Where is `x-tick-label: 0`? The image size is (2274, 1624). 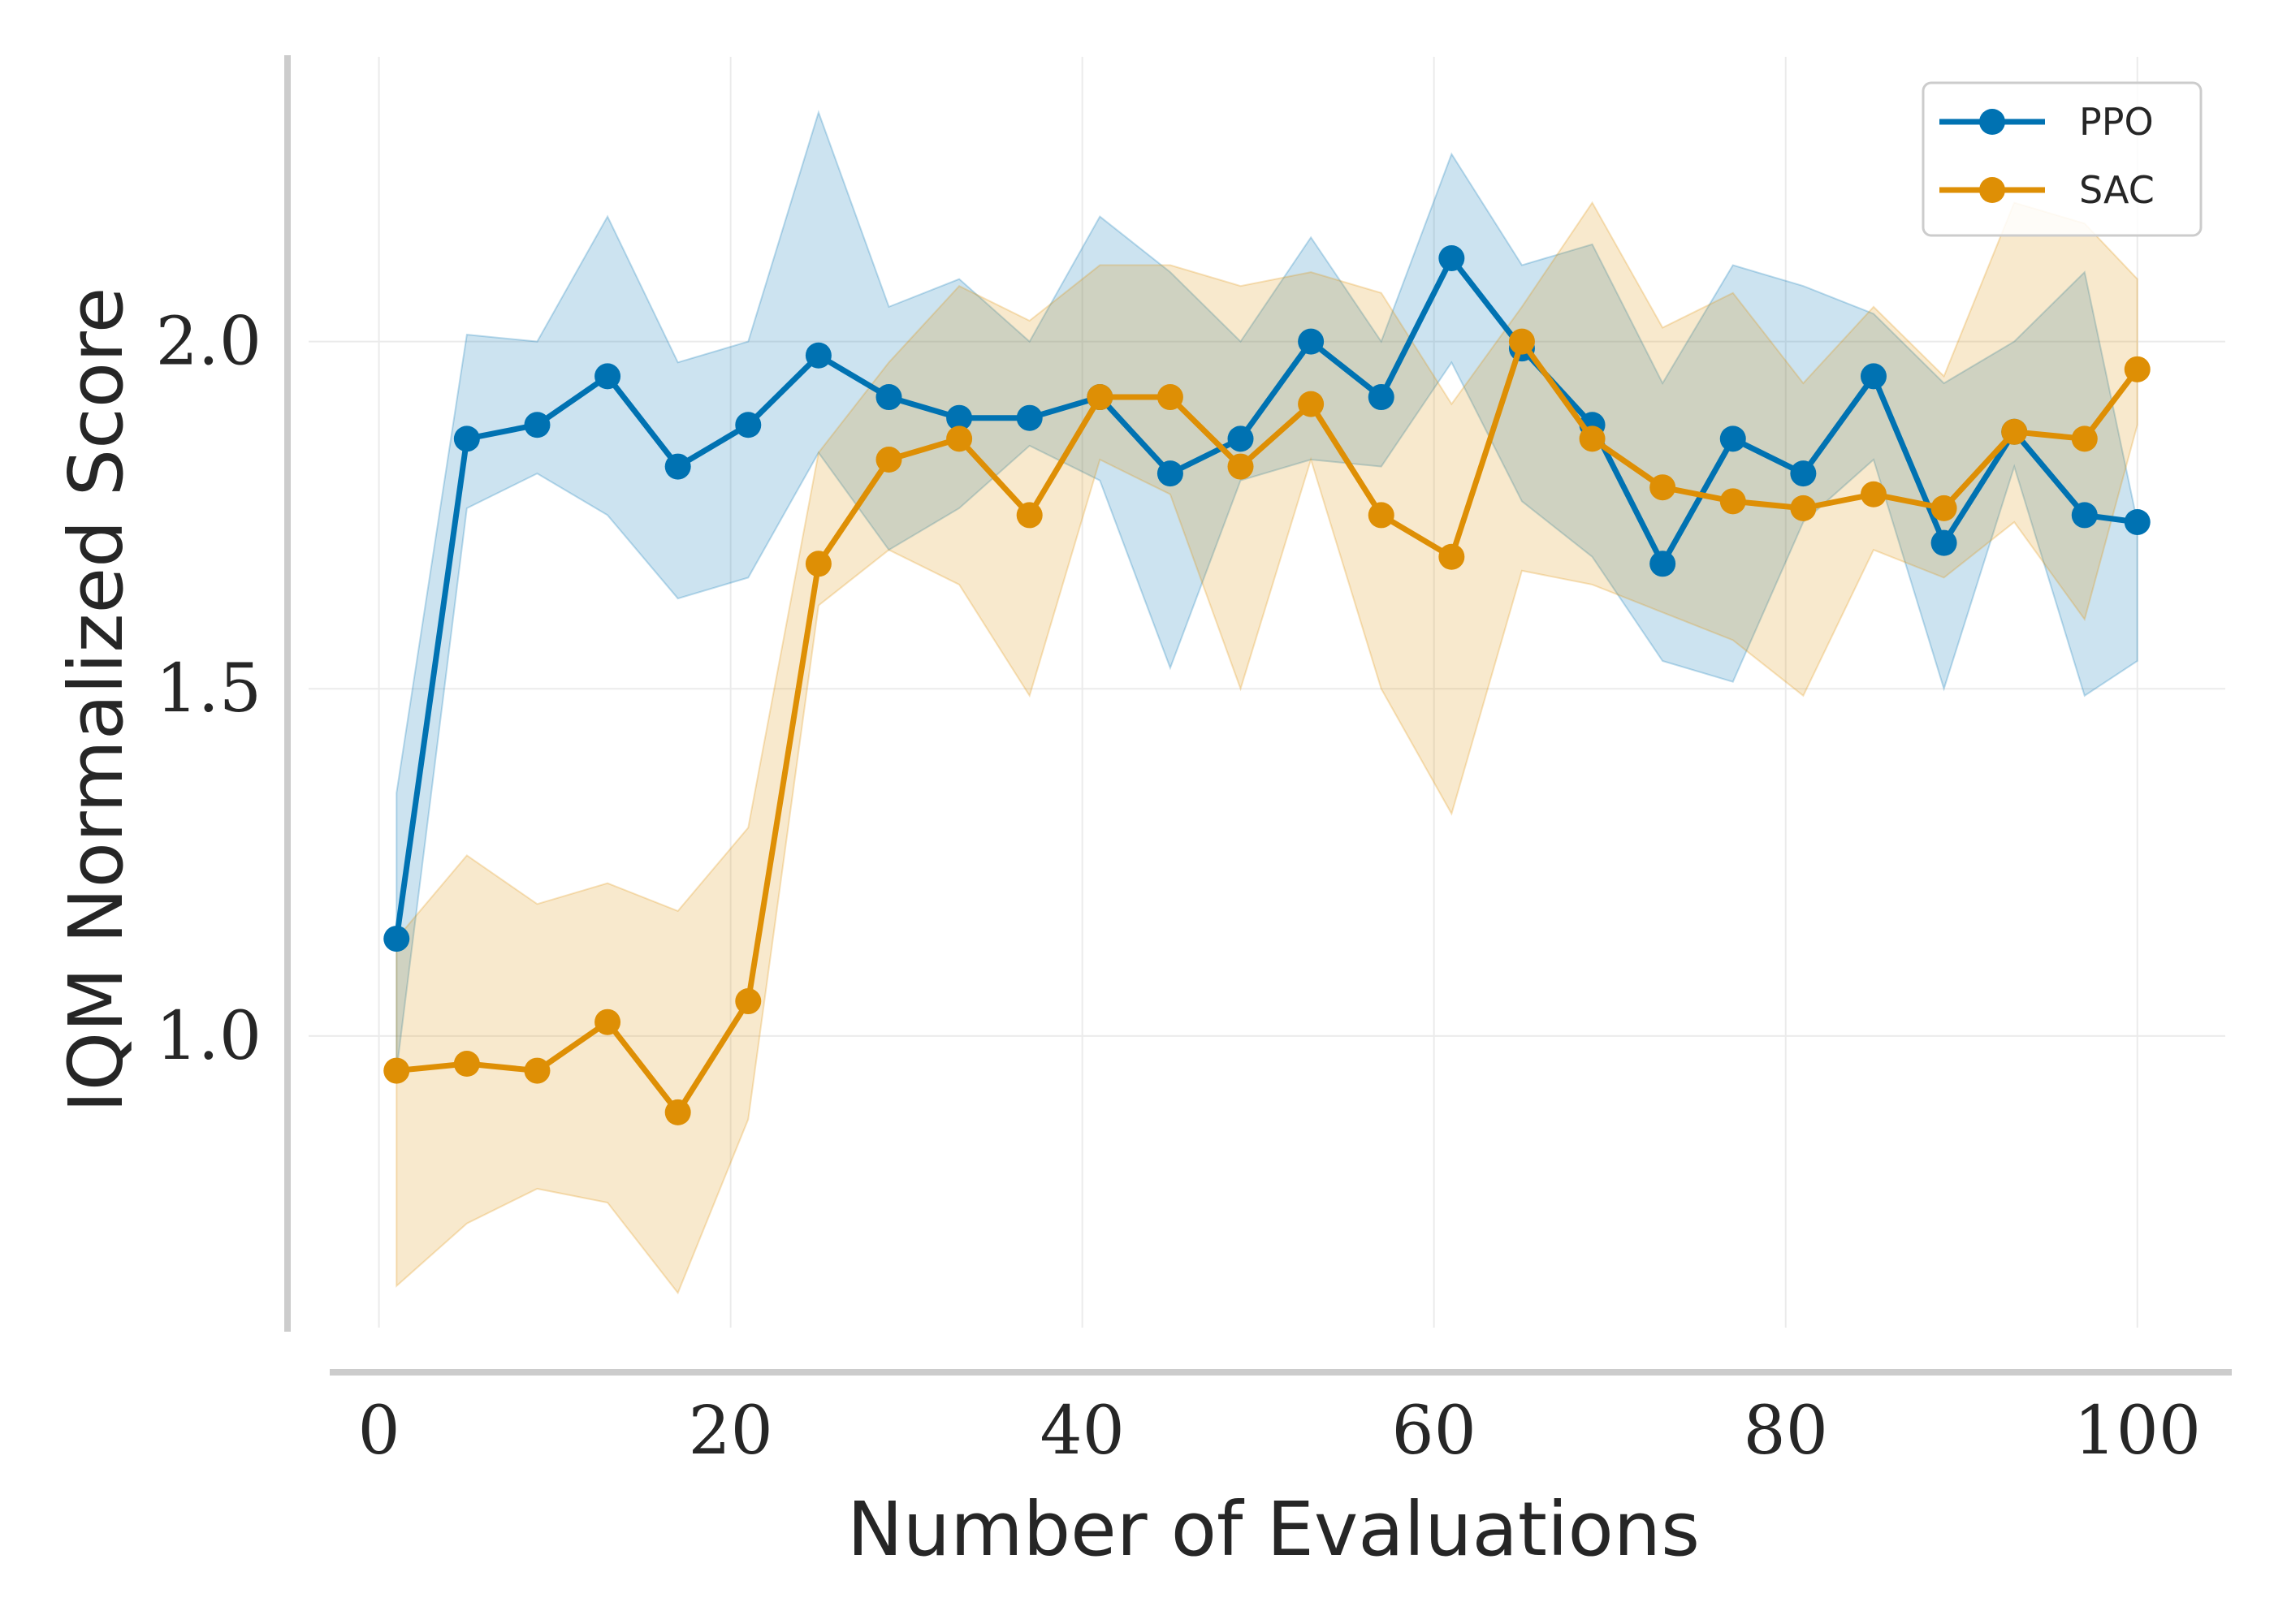 x-tick-label: 0 is located at coordinates (379, 1431).